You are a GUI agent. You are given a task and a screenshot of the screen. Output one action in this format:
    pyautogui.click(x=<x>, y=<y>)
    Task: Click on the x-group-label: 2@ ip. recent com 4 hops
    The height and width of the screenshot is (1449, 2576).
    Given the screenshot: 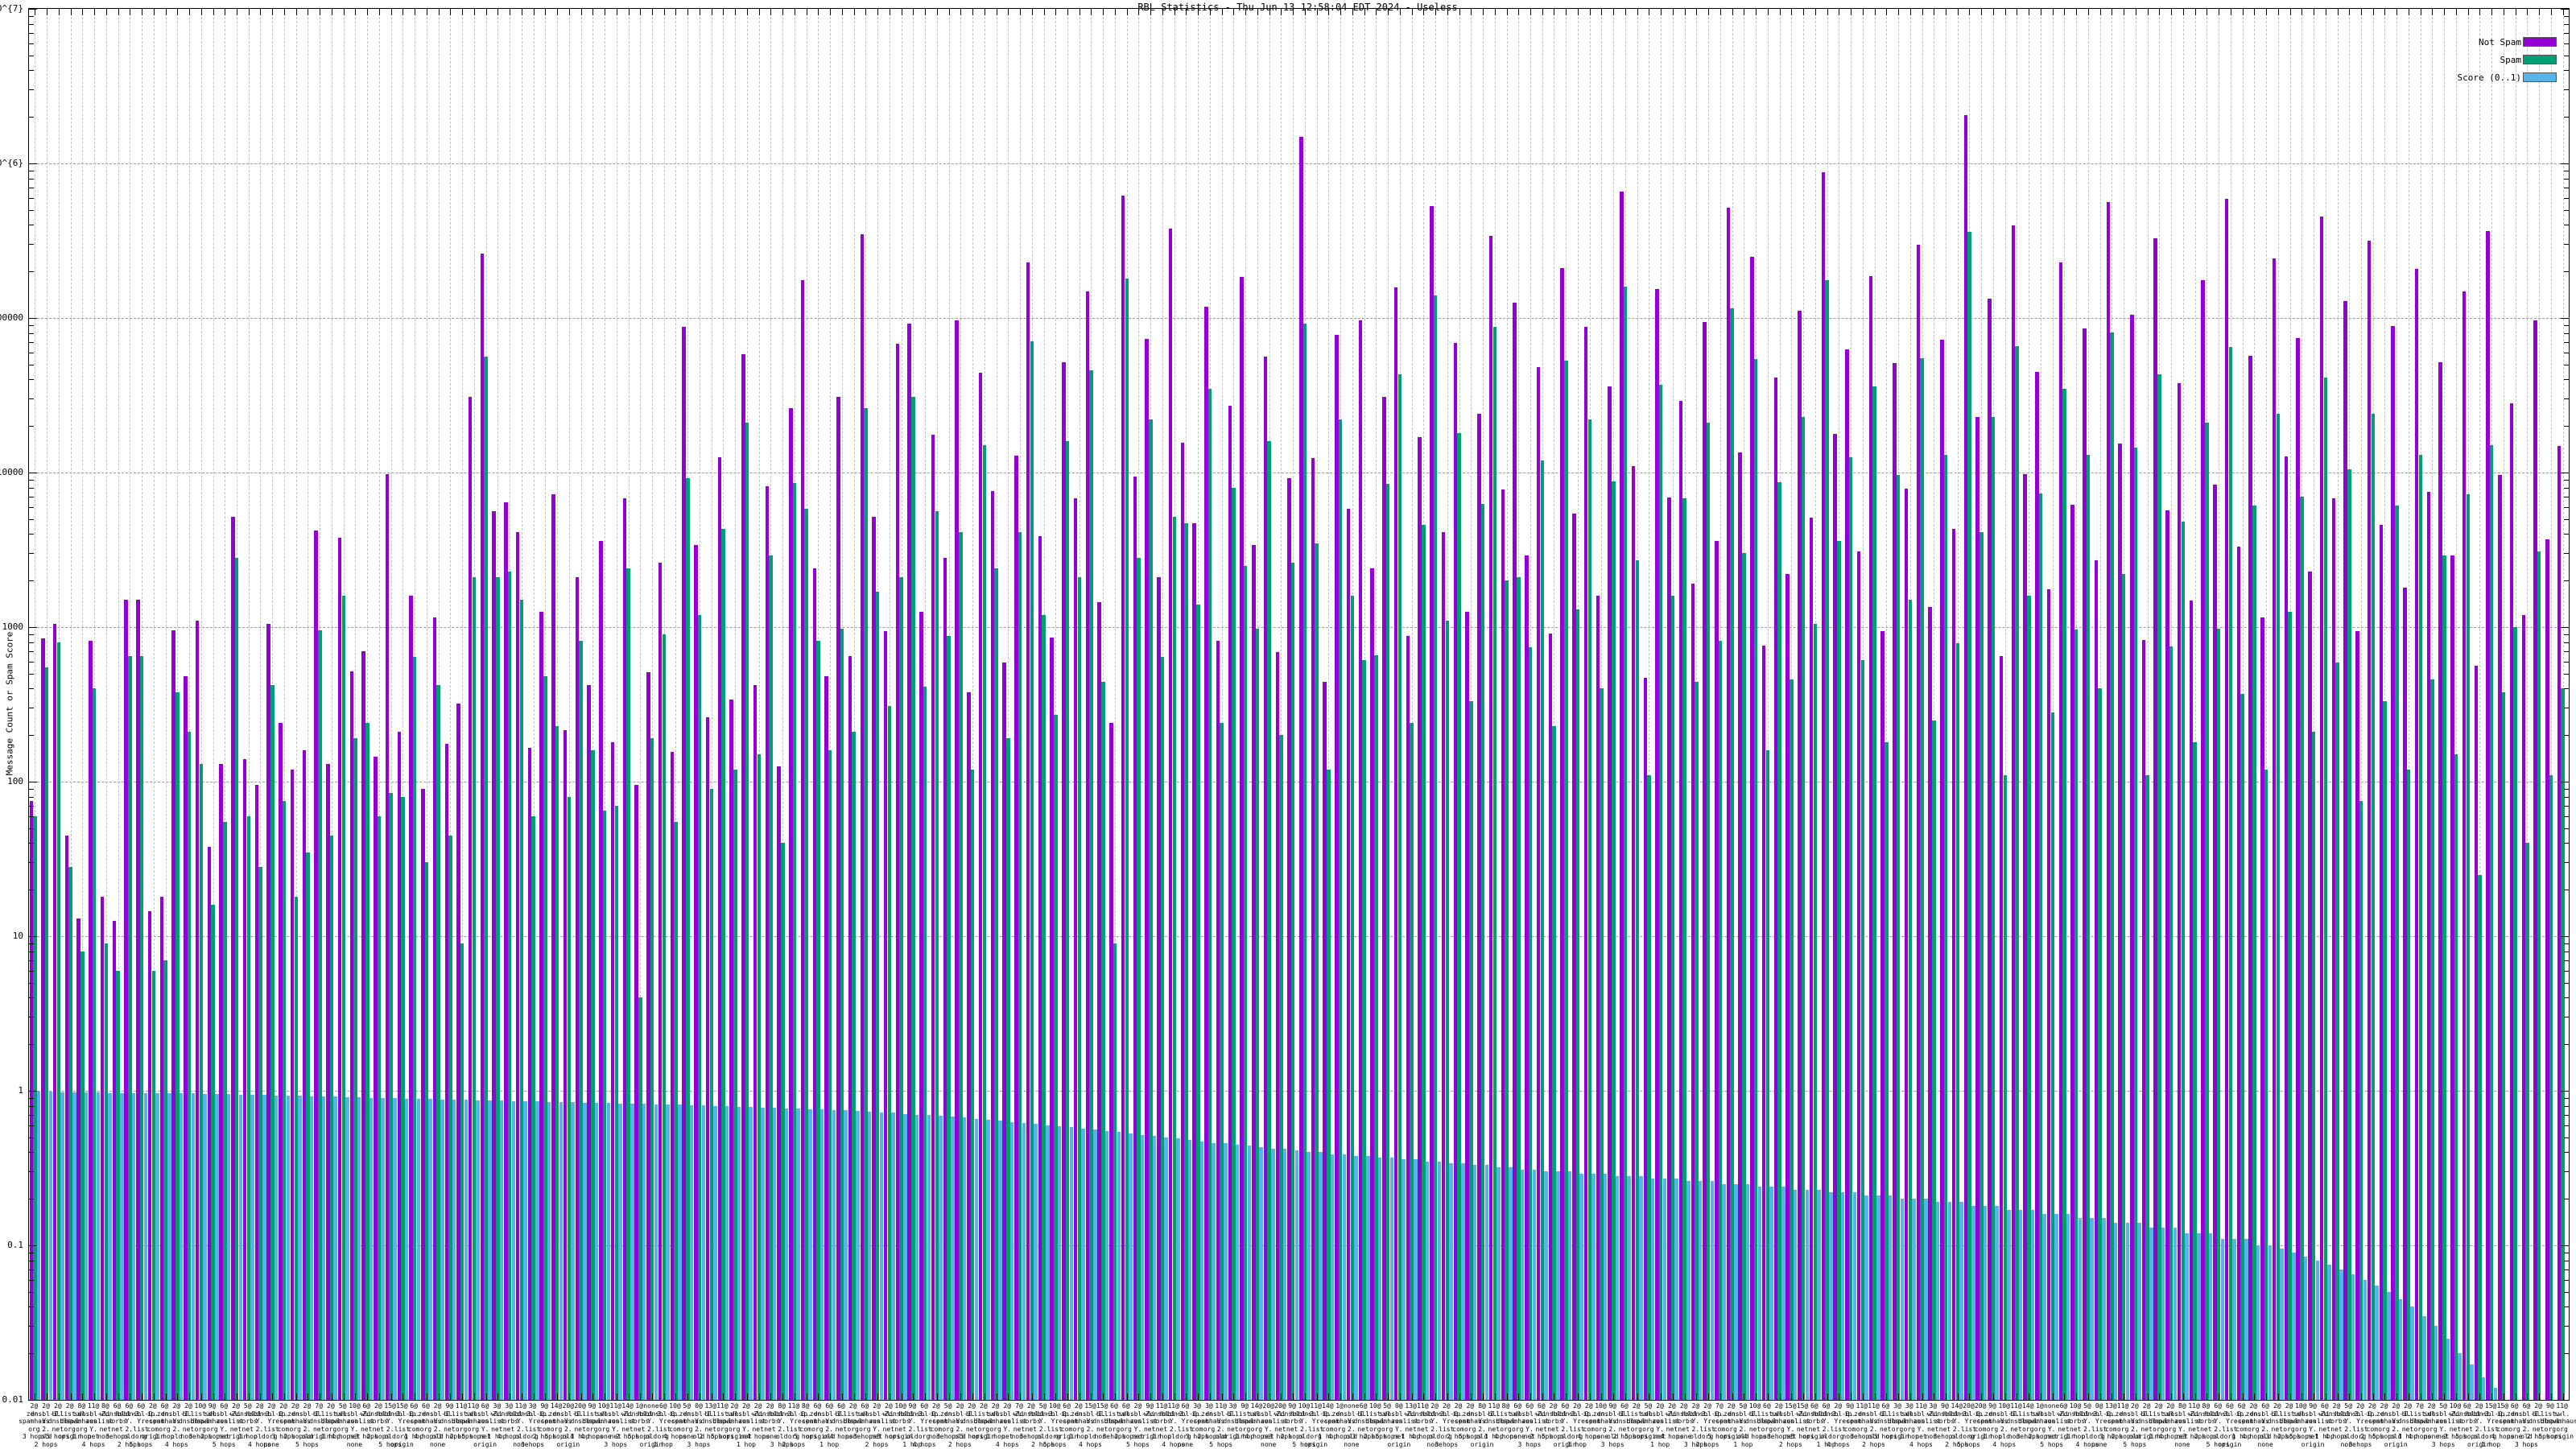 What is the action you would take?
    pyautogui.click(x=1589, y=1421)
    